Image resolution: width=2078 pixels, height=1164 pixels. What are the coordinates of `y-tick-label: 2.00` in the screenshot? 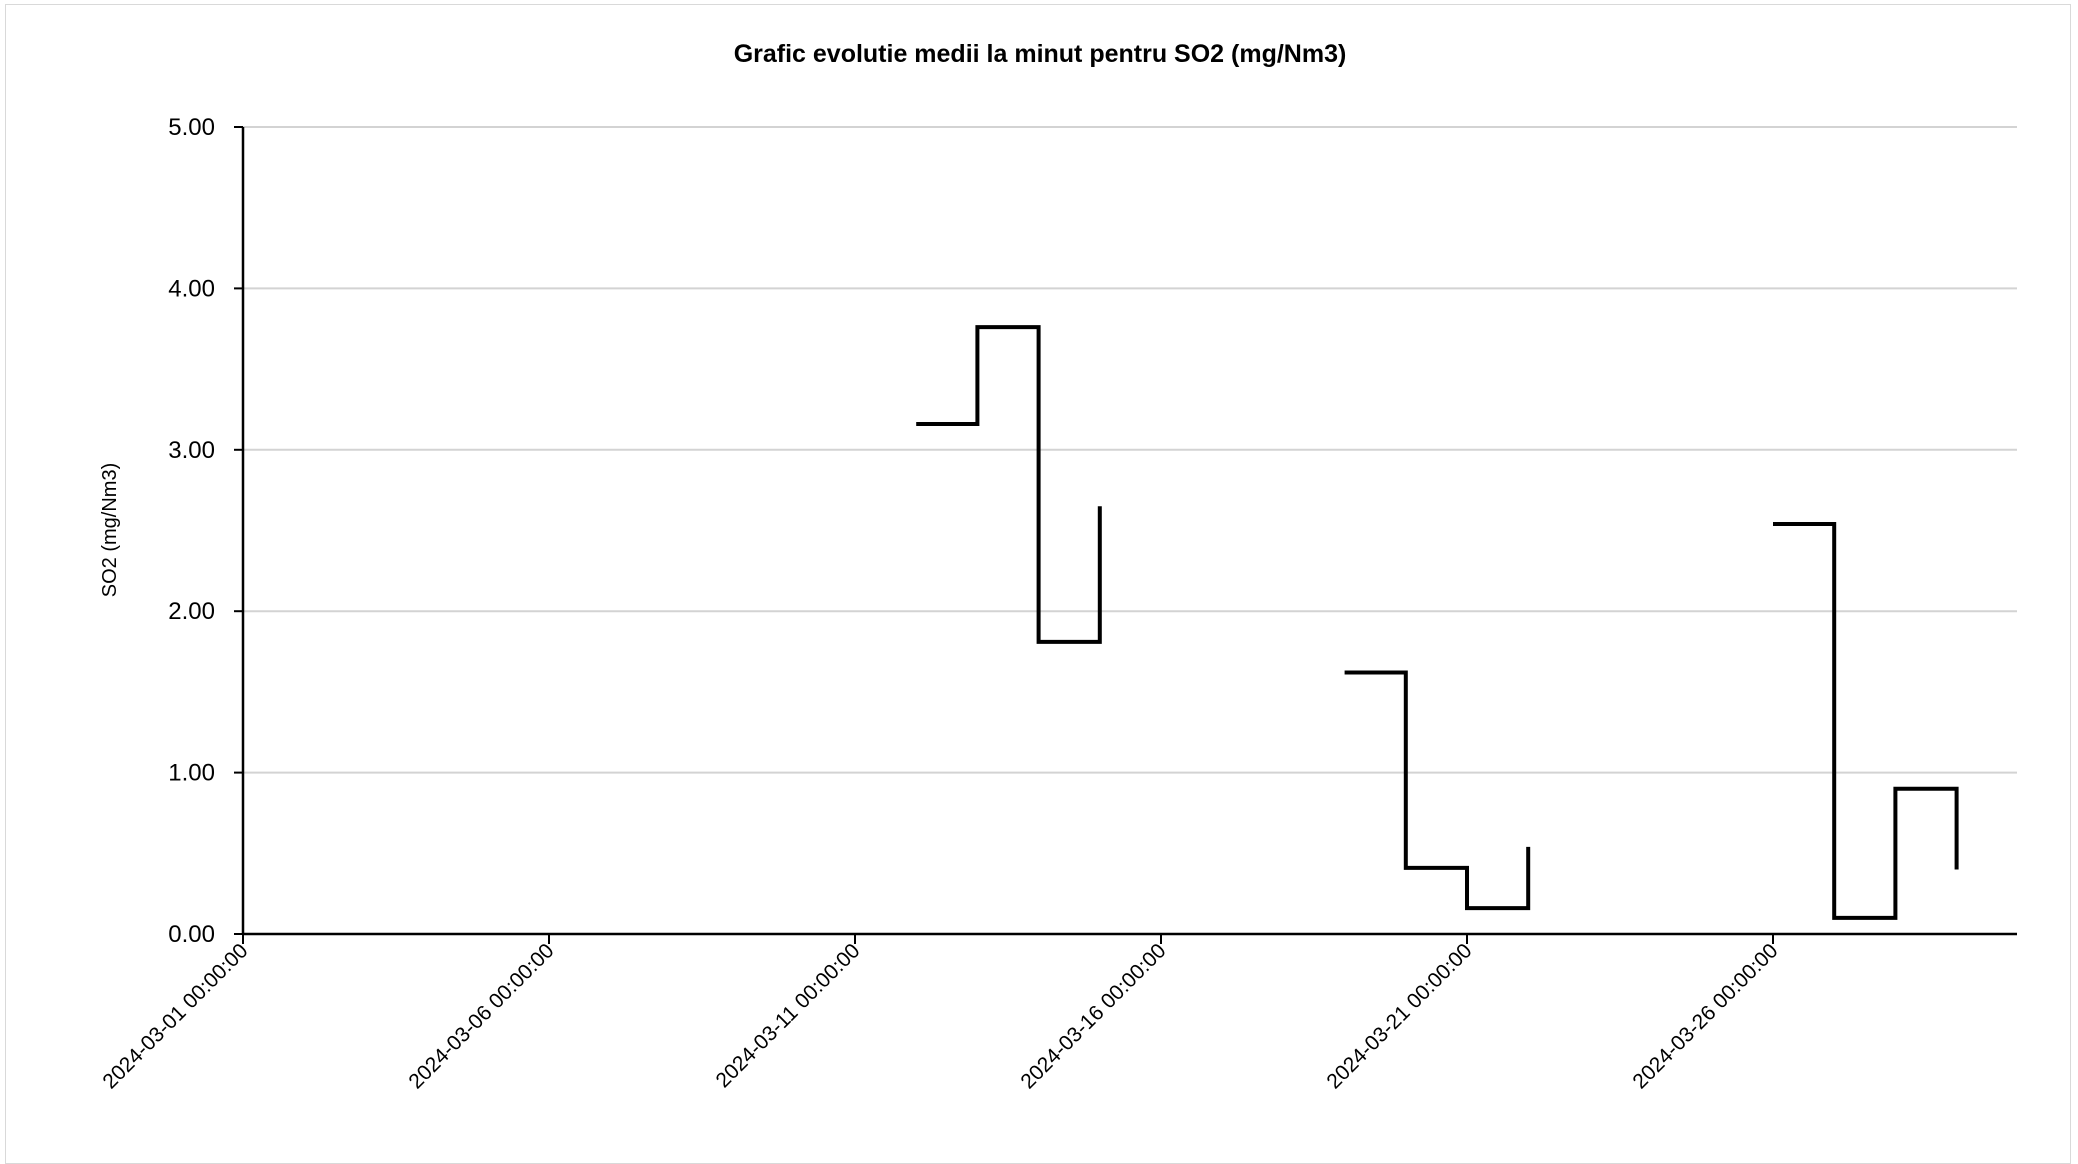 It's located at (191, 611).